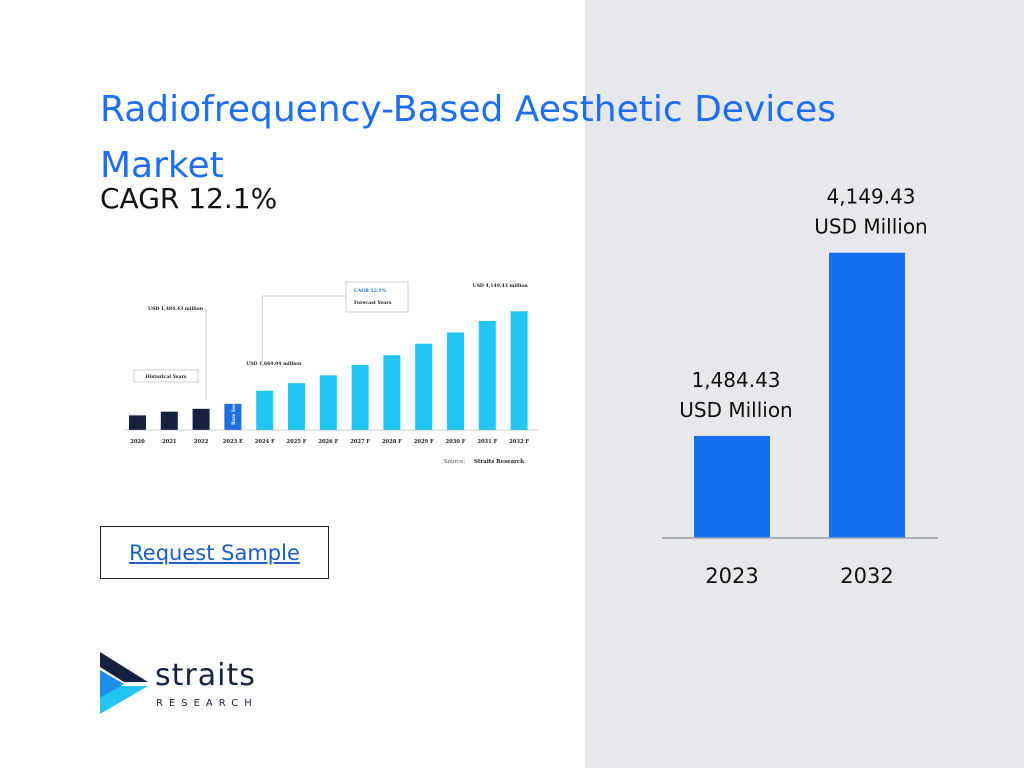 The image size is (1024, 768). What do you see at coordinates (137, 442) in the screenshot?
I see `thumb-x-tick-label: 2020` at bounding box center [137, 442].